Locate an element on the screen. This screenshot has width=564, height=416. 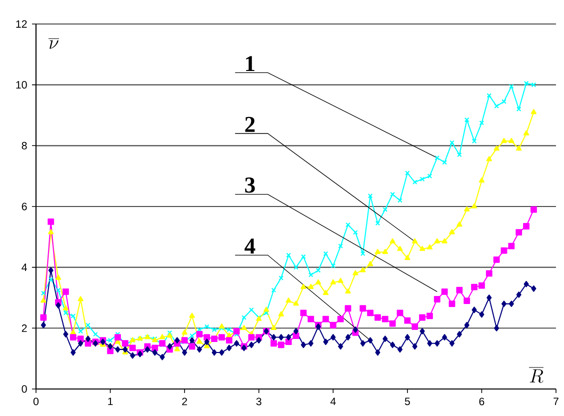
y-tick-label: 0 is located at coordinates (24, 389).